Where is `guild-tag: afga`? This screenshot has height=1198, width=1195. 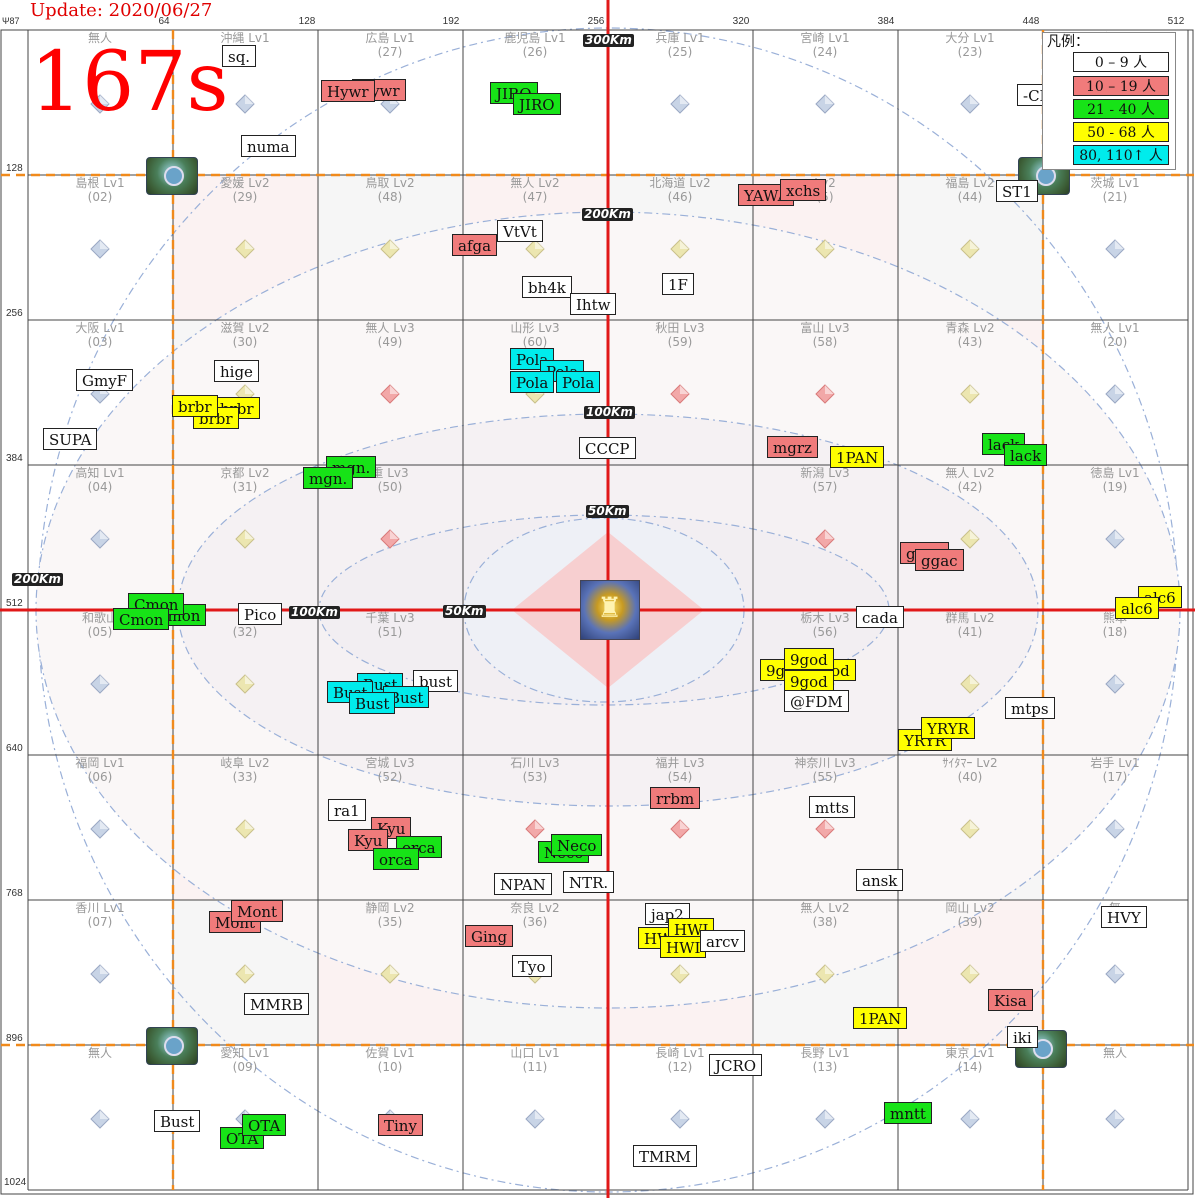
guild-tag: afga is located at coordinates (475, 245).